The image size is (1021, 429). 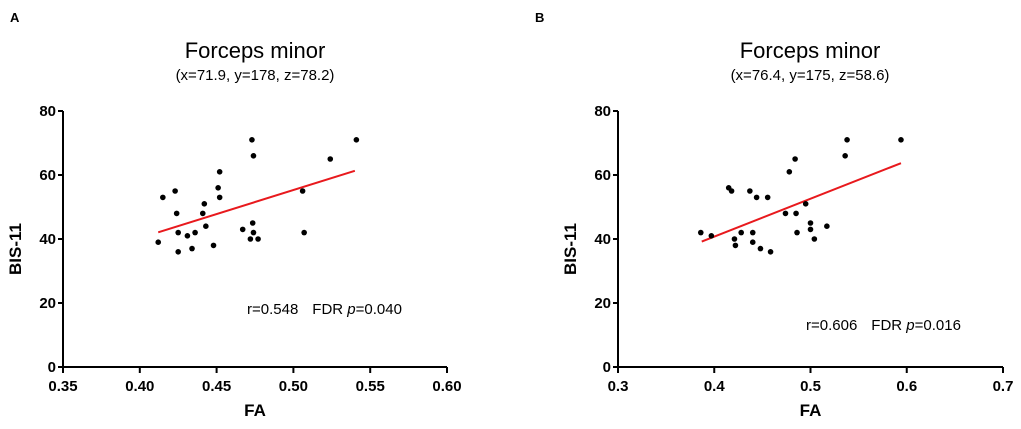 What do you see at coordinates (272, 309) in the screenshot?
I see `r-value: r=0.548` at bounding box center [272, 309].